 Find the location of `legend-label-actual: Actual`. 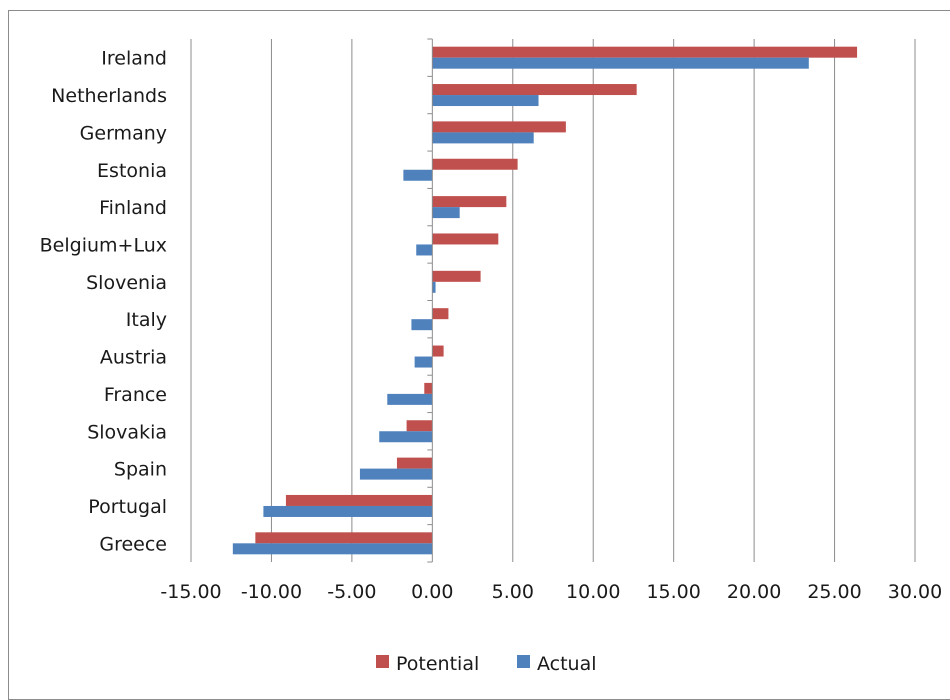

legend-label-actual: Actual is located at coordinates (567, 664).